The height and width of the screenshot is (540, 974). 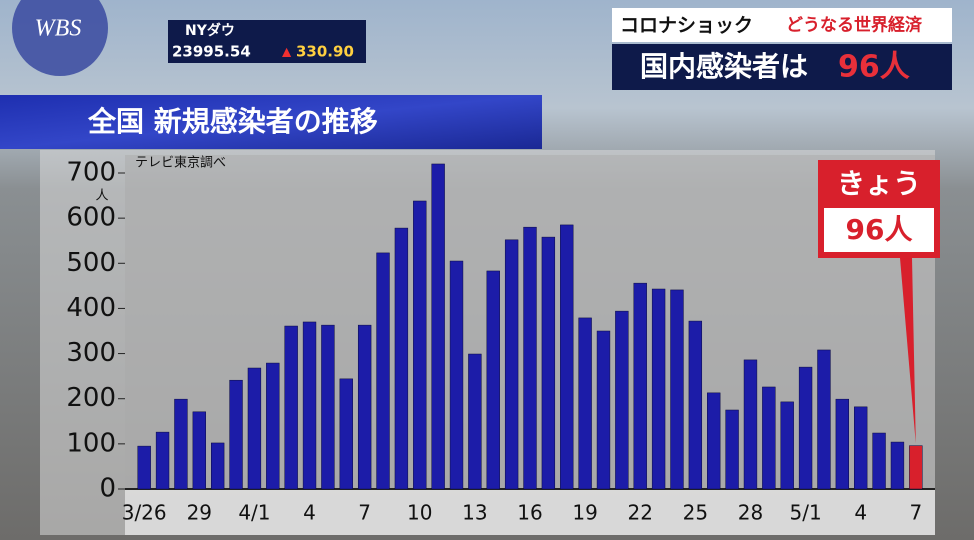 I want to click on callout-pointer, so click(x=908, y=351).